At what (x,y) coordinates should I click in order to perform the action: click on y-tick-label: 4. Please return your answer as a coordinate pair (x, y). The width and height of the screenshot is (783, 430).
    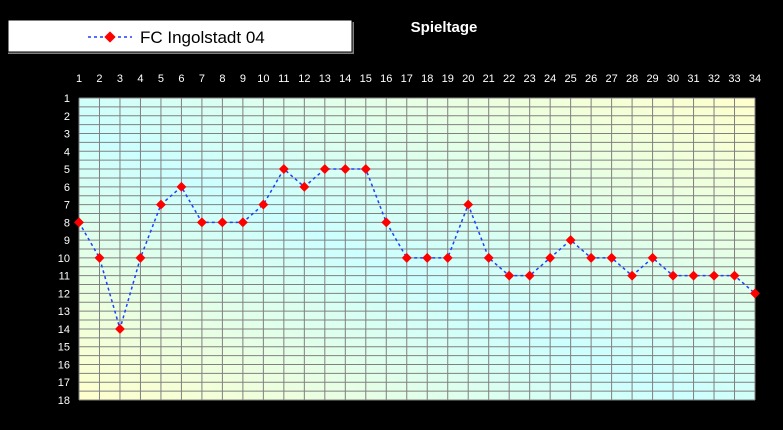
    Looking at the image, I should click on (67, 152).